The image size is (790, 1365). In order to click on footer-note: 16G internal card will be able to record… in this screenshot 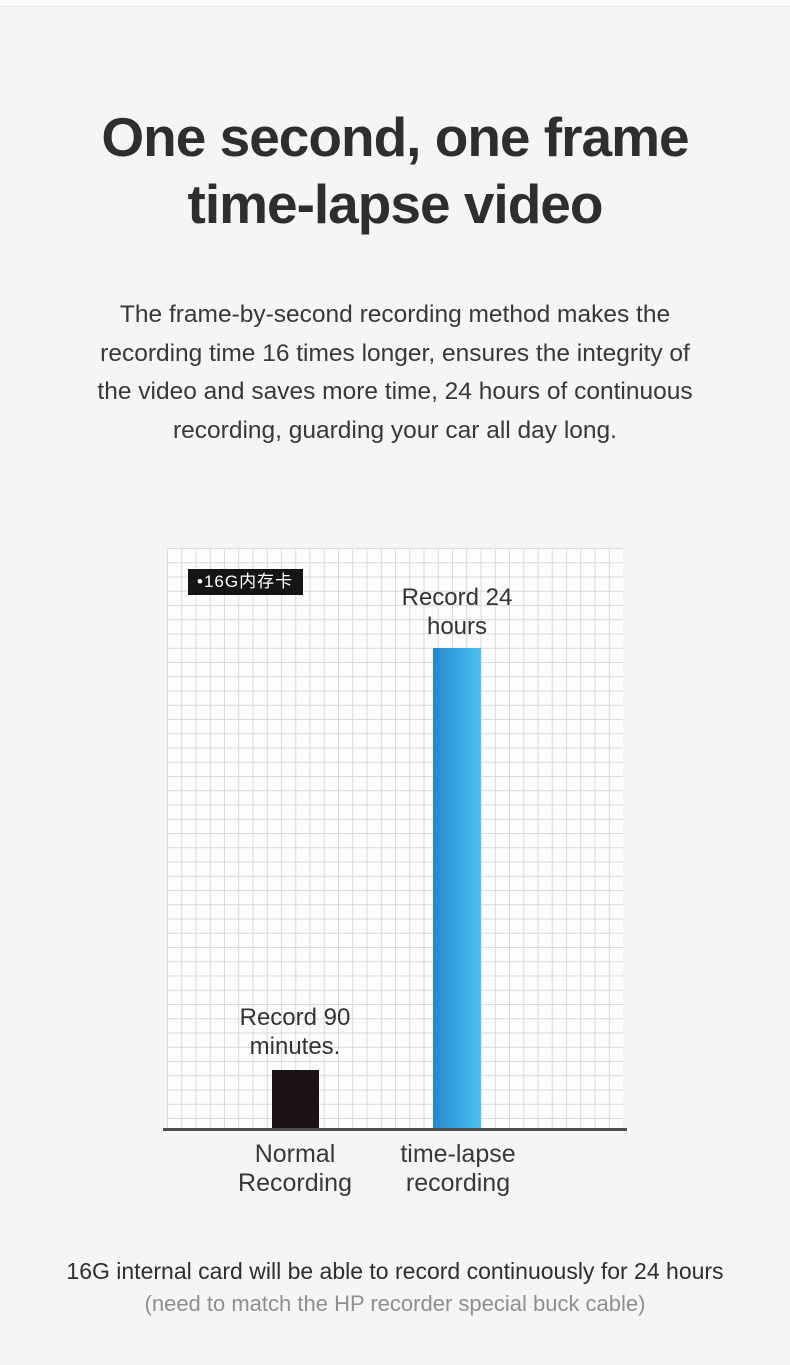, I will do `click(395, 1271)`.